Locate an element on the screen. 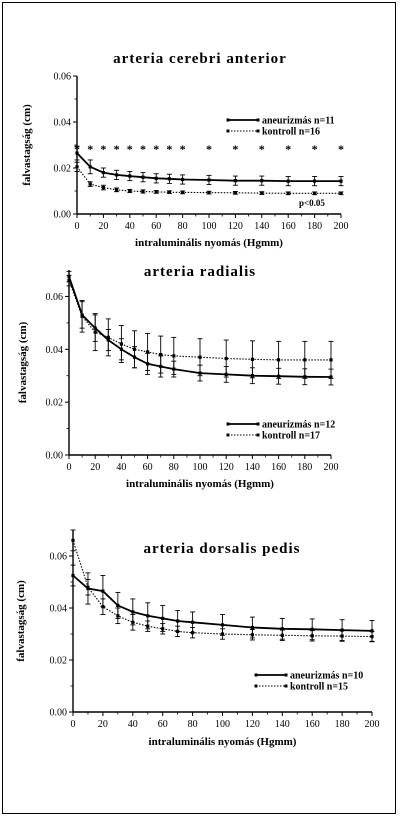 This screenshot has width=400, height=818. x-tick-label: 140 is located at coordinates (261, 226).